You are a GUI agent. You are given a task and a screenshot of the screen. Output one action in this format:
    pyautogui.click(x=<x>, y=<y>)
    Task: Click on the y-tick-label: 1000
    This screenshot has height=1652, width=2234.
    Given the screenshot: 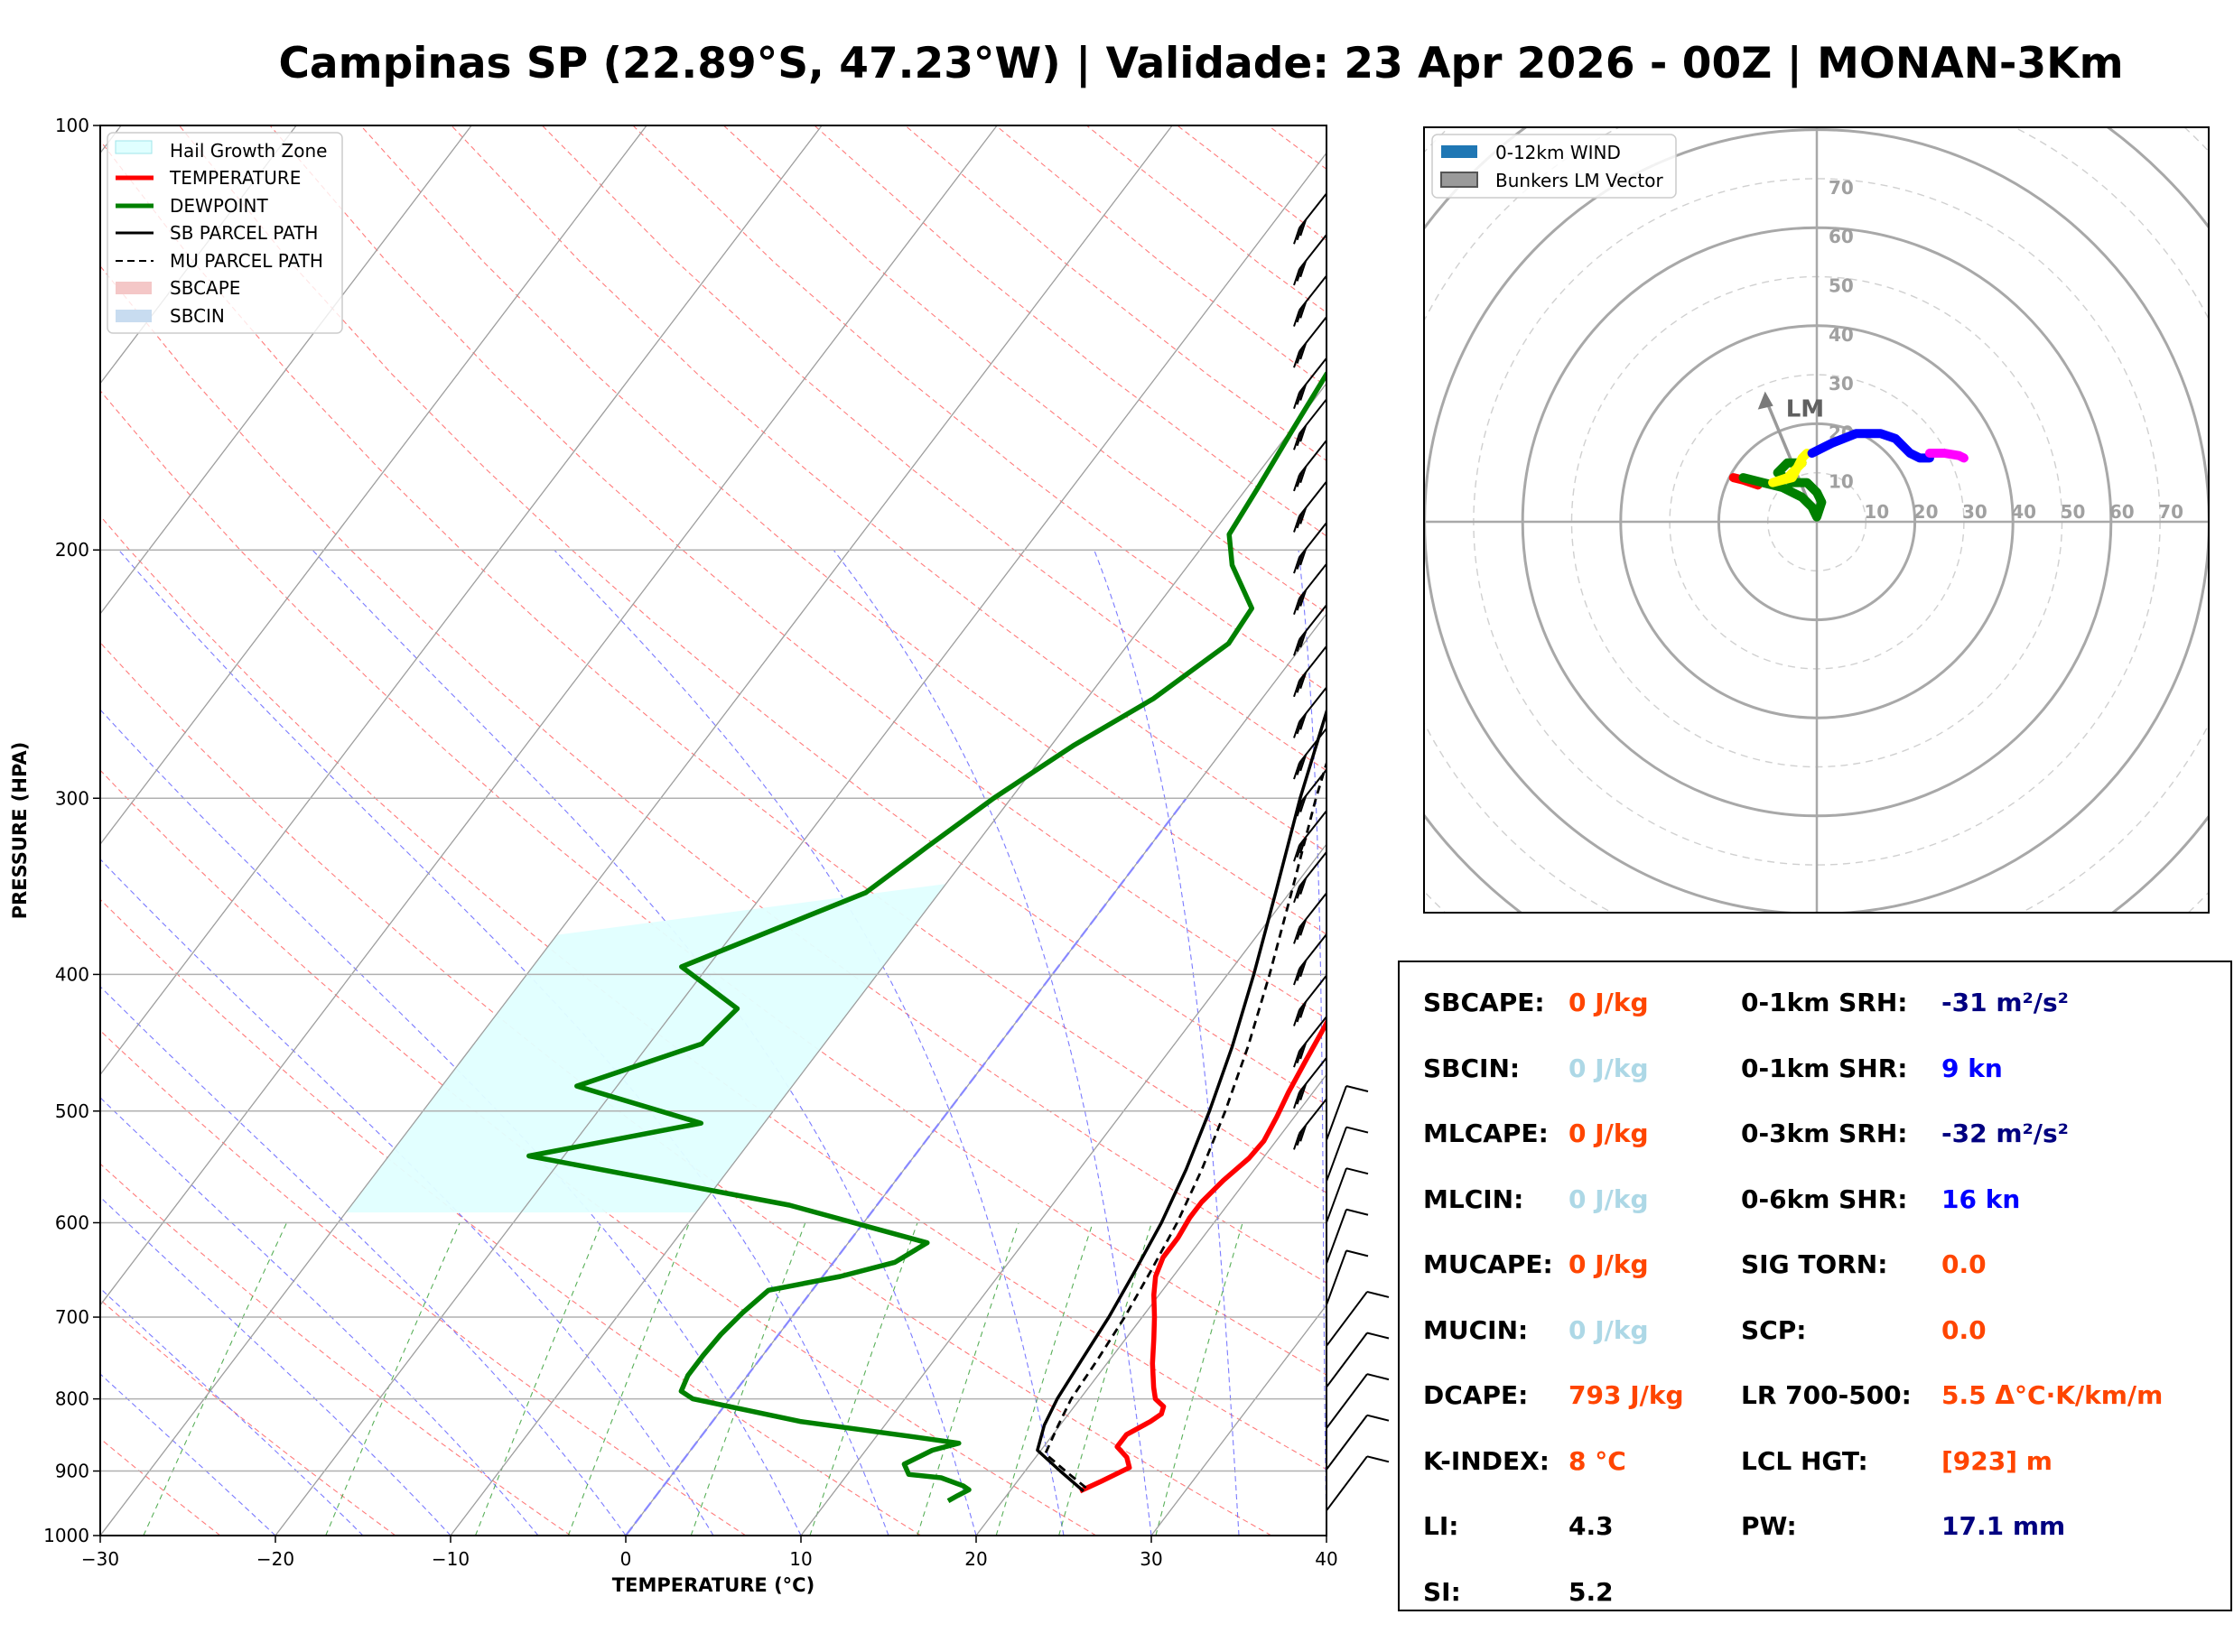 What is the action you would take?
    pyautogui.click(x=66, y=1535)
    